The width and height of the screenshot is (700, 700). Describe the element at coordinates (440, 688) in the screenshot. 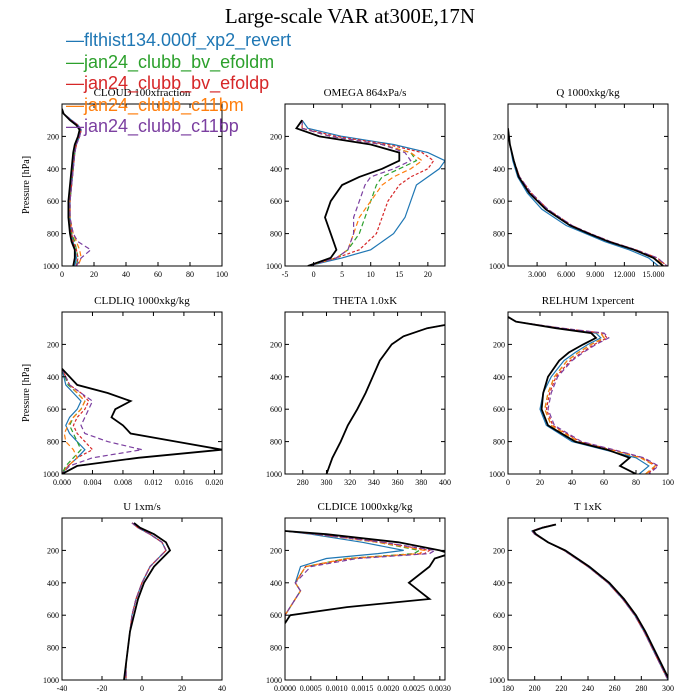

I see `x-tick-label: 0.0030` at that location.